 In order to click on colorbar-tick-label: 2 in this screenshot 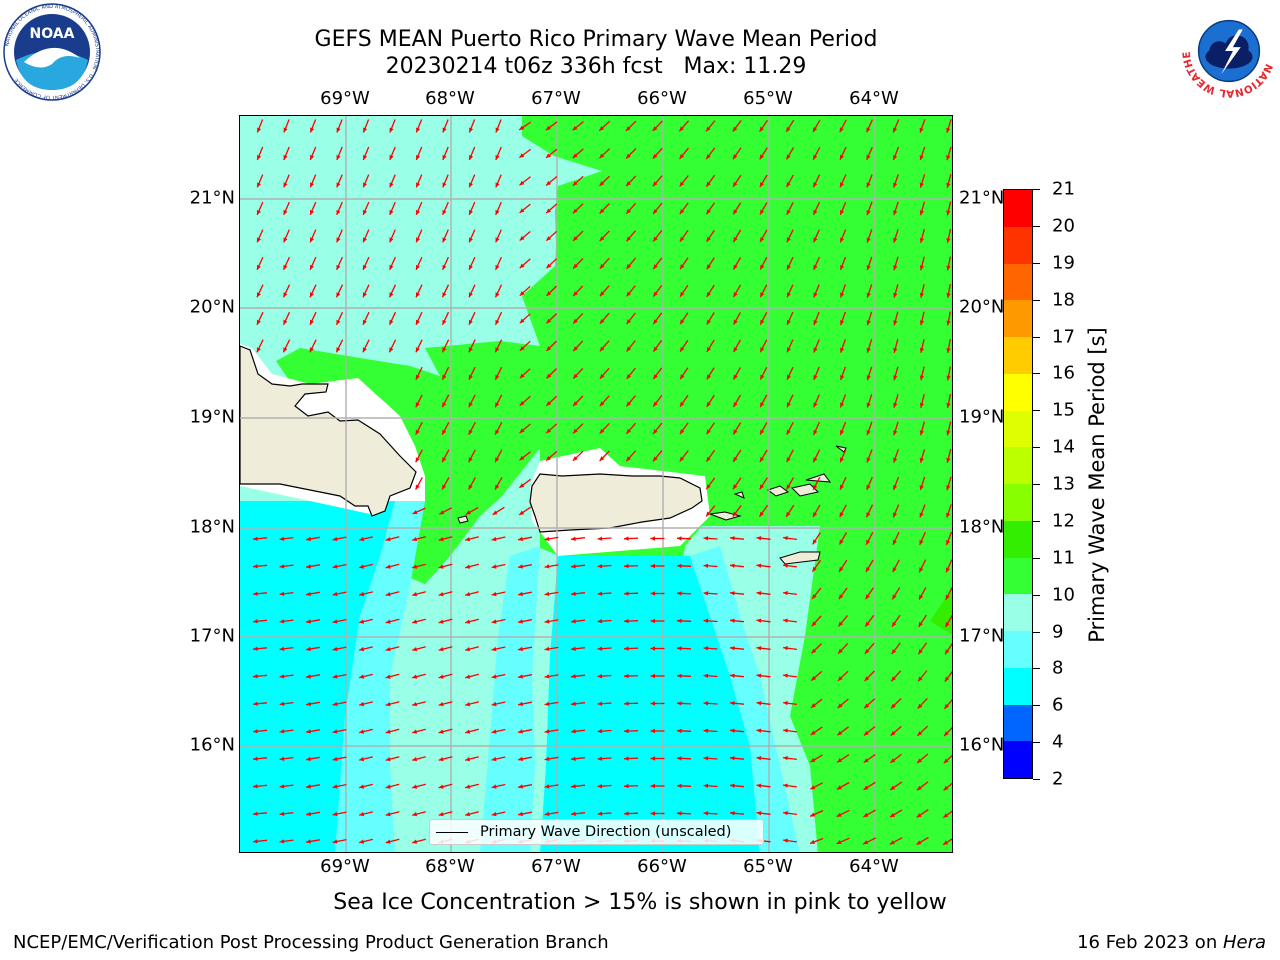, I will do `click(1058, 779)`.